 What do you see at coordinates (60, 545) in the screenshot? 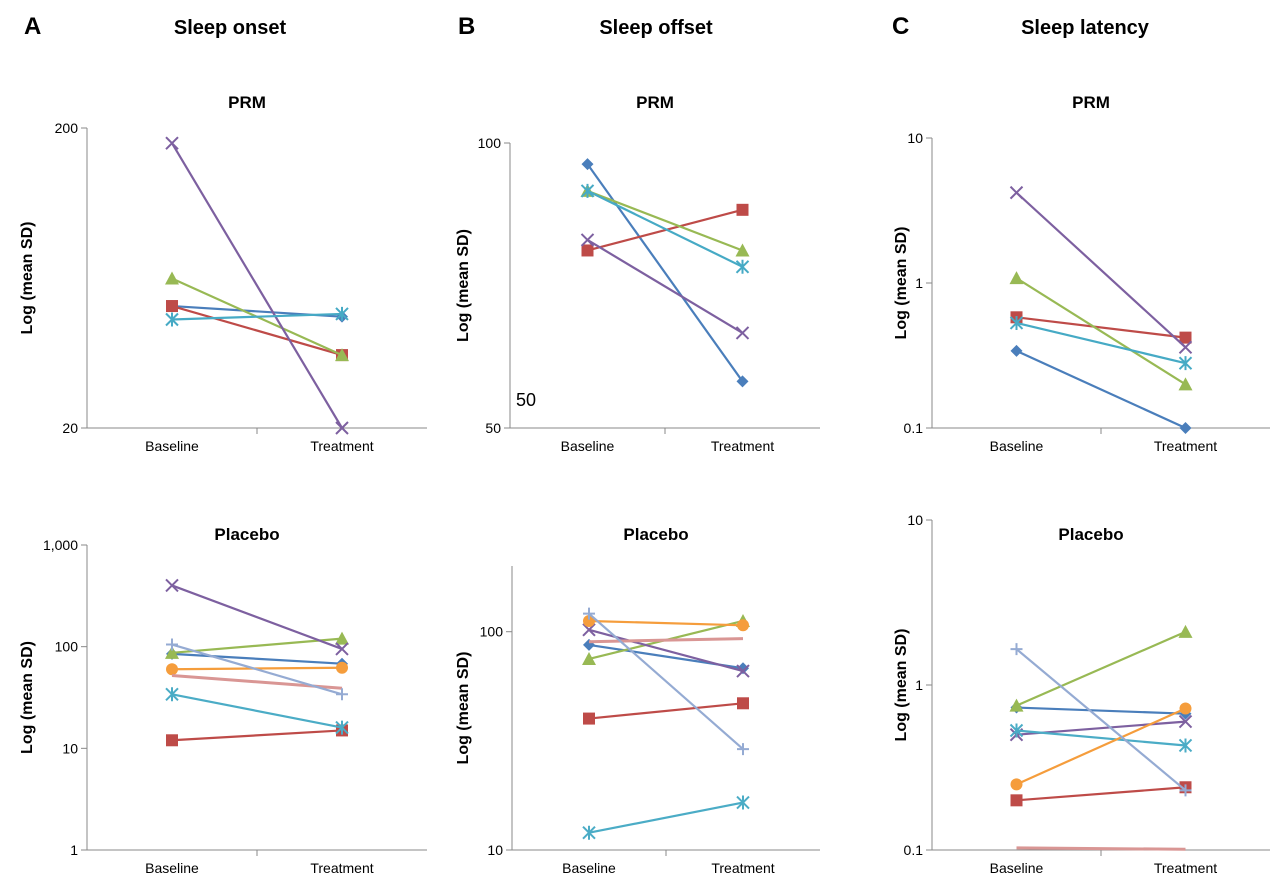
I see `y-tick-label: 1,000` at bounding box center [60, 545].